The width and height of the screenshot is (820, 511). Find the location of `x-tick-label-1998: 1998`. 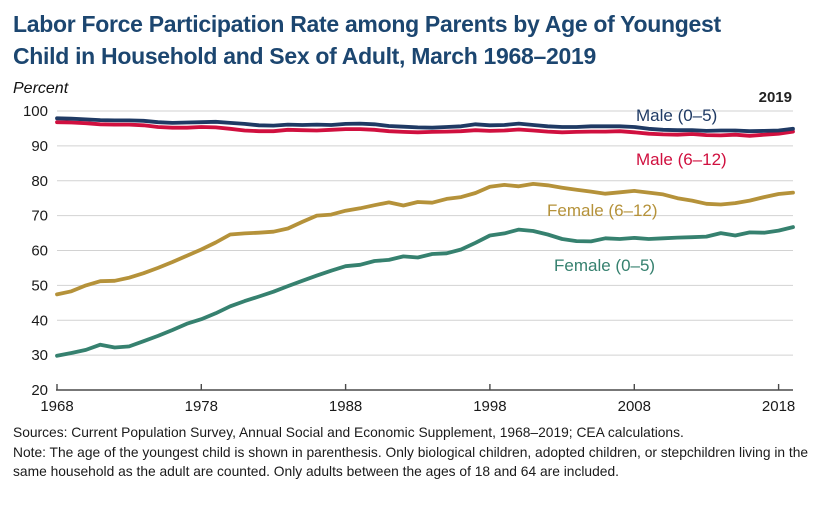

x-tick-label-1998: 1998 is located at coordinates (489, 406).